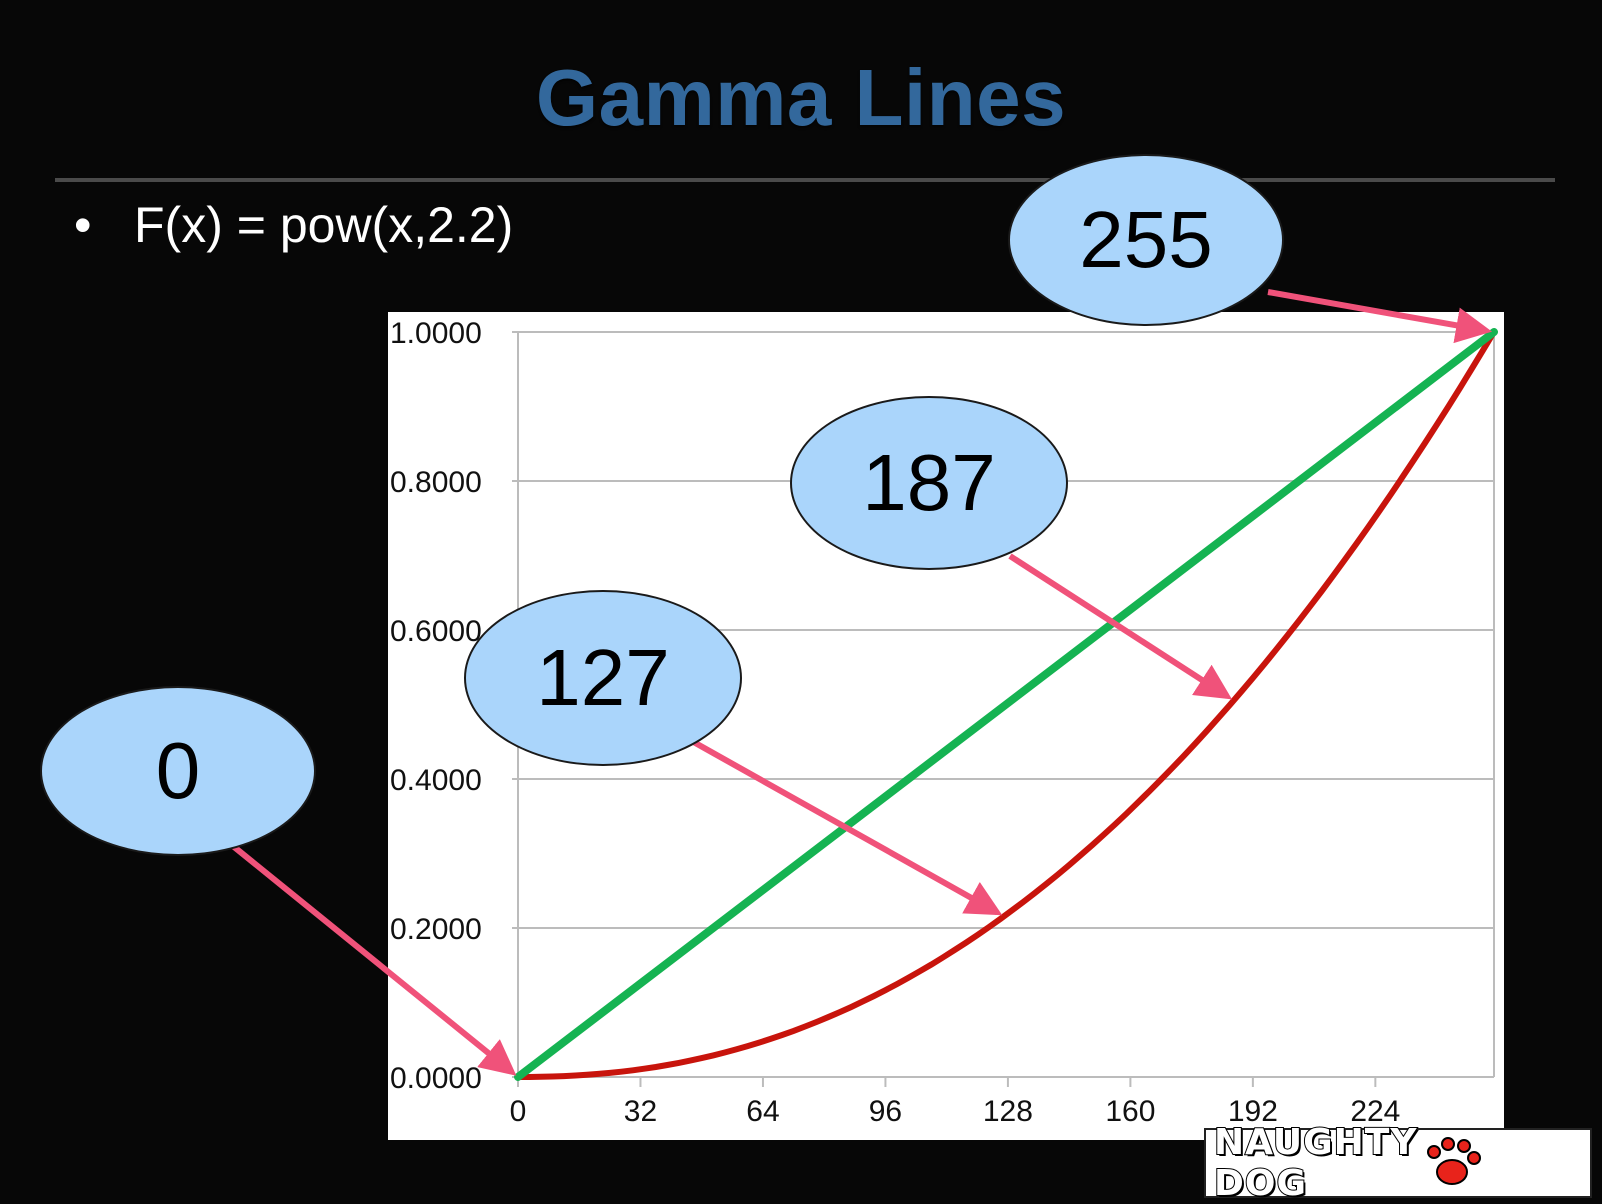  Describe the element at coordinates (436, 482) in the screenshot. I see `y-tick-label: 0.8000` at that location.